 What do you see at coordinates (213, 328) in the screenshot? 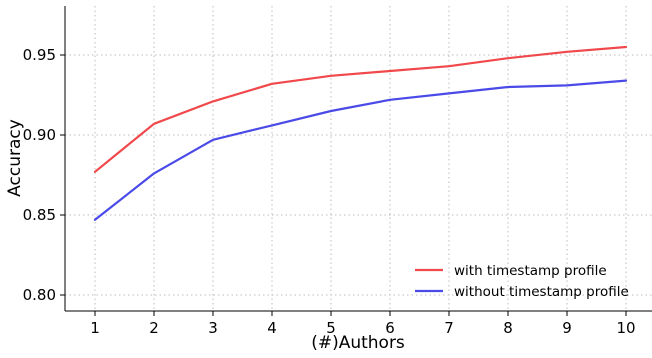
I see `x-tick-label: 3` at bounding box center [213, 328].